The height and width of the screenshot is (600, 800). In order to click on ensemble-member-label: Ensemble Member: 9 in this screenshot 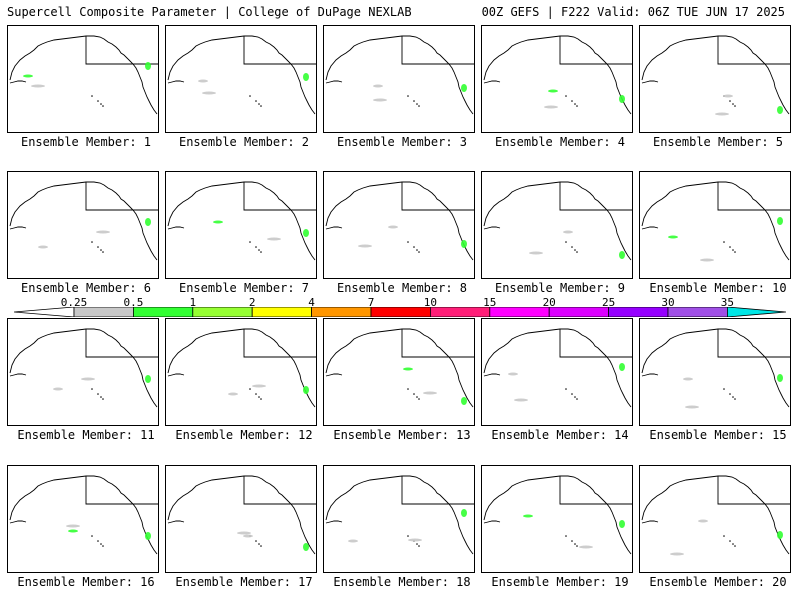, I will do `click(560, 288)`.